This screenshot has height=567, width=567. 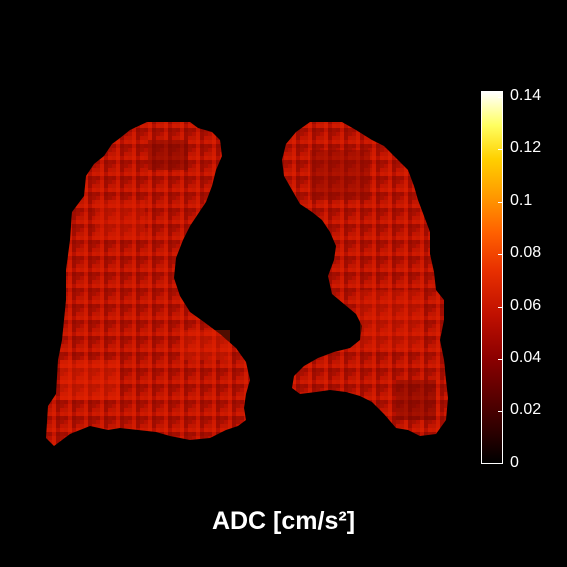 I want to click on colorbar-tick-label: 0, so click(x=514, y=462).